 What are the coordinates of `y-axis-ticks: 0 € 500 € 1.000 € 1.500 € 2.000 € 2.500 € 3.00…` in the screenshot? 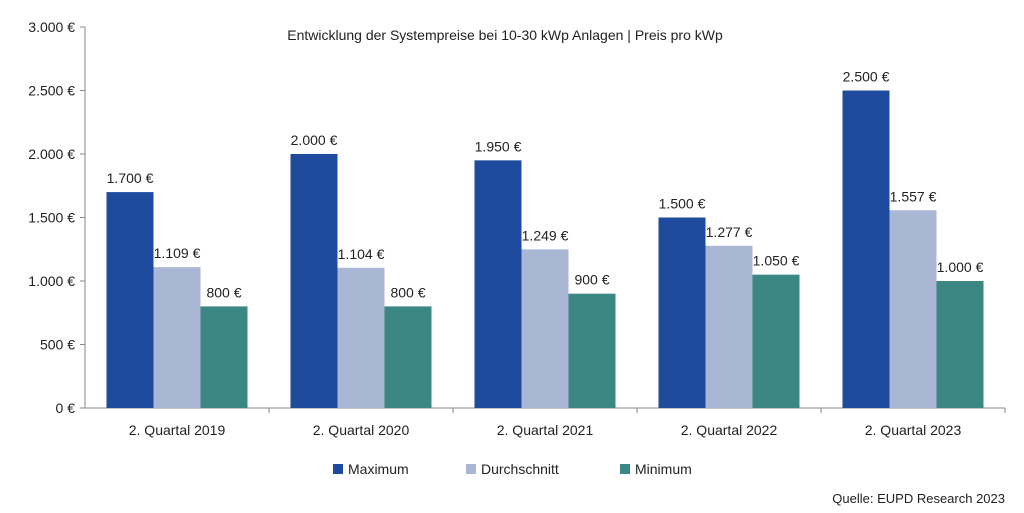 It's located at (56, 217).